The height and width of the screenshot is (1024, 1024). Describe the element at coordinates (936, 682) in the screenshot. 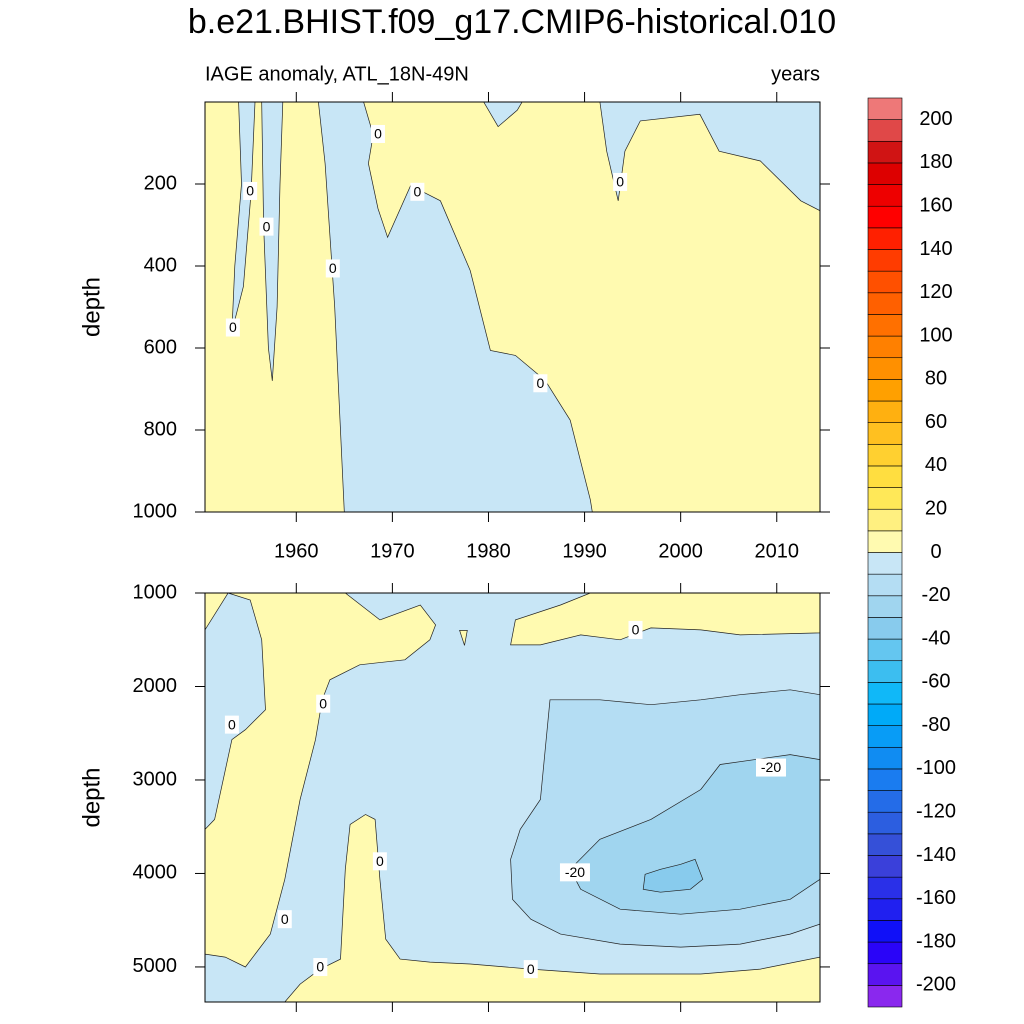

I see `colorbar-tick-label: -60` at that location.